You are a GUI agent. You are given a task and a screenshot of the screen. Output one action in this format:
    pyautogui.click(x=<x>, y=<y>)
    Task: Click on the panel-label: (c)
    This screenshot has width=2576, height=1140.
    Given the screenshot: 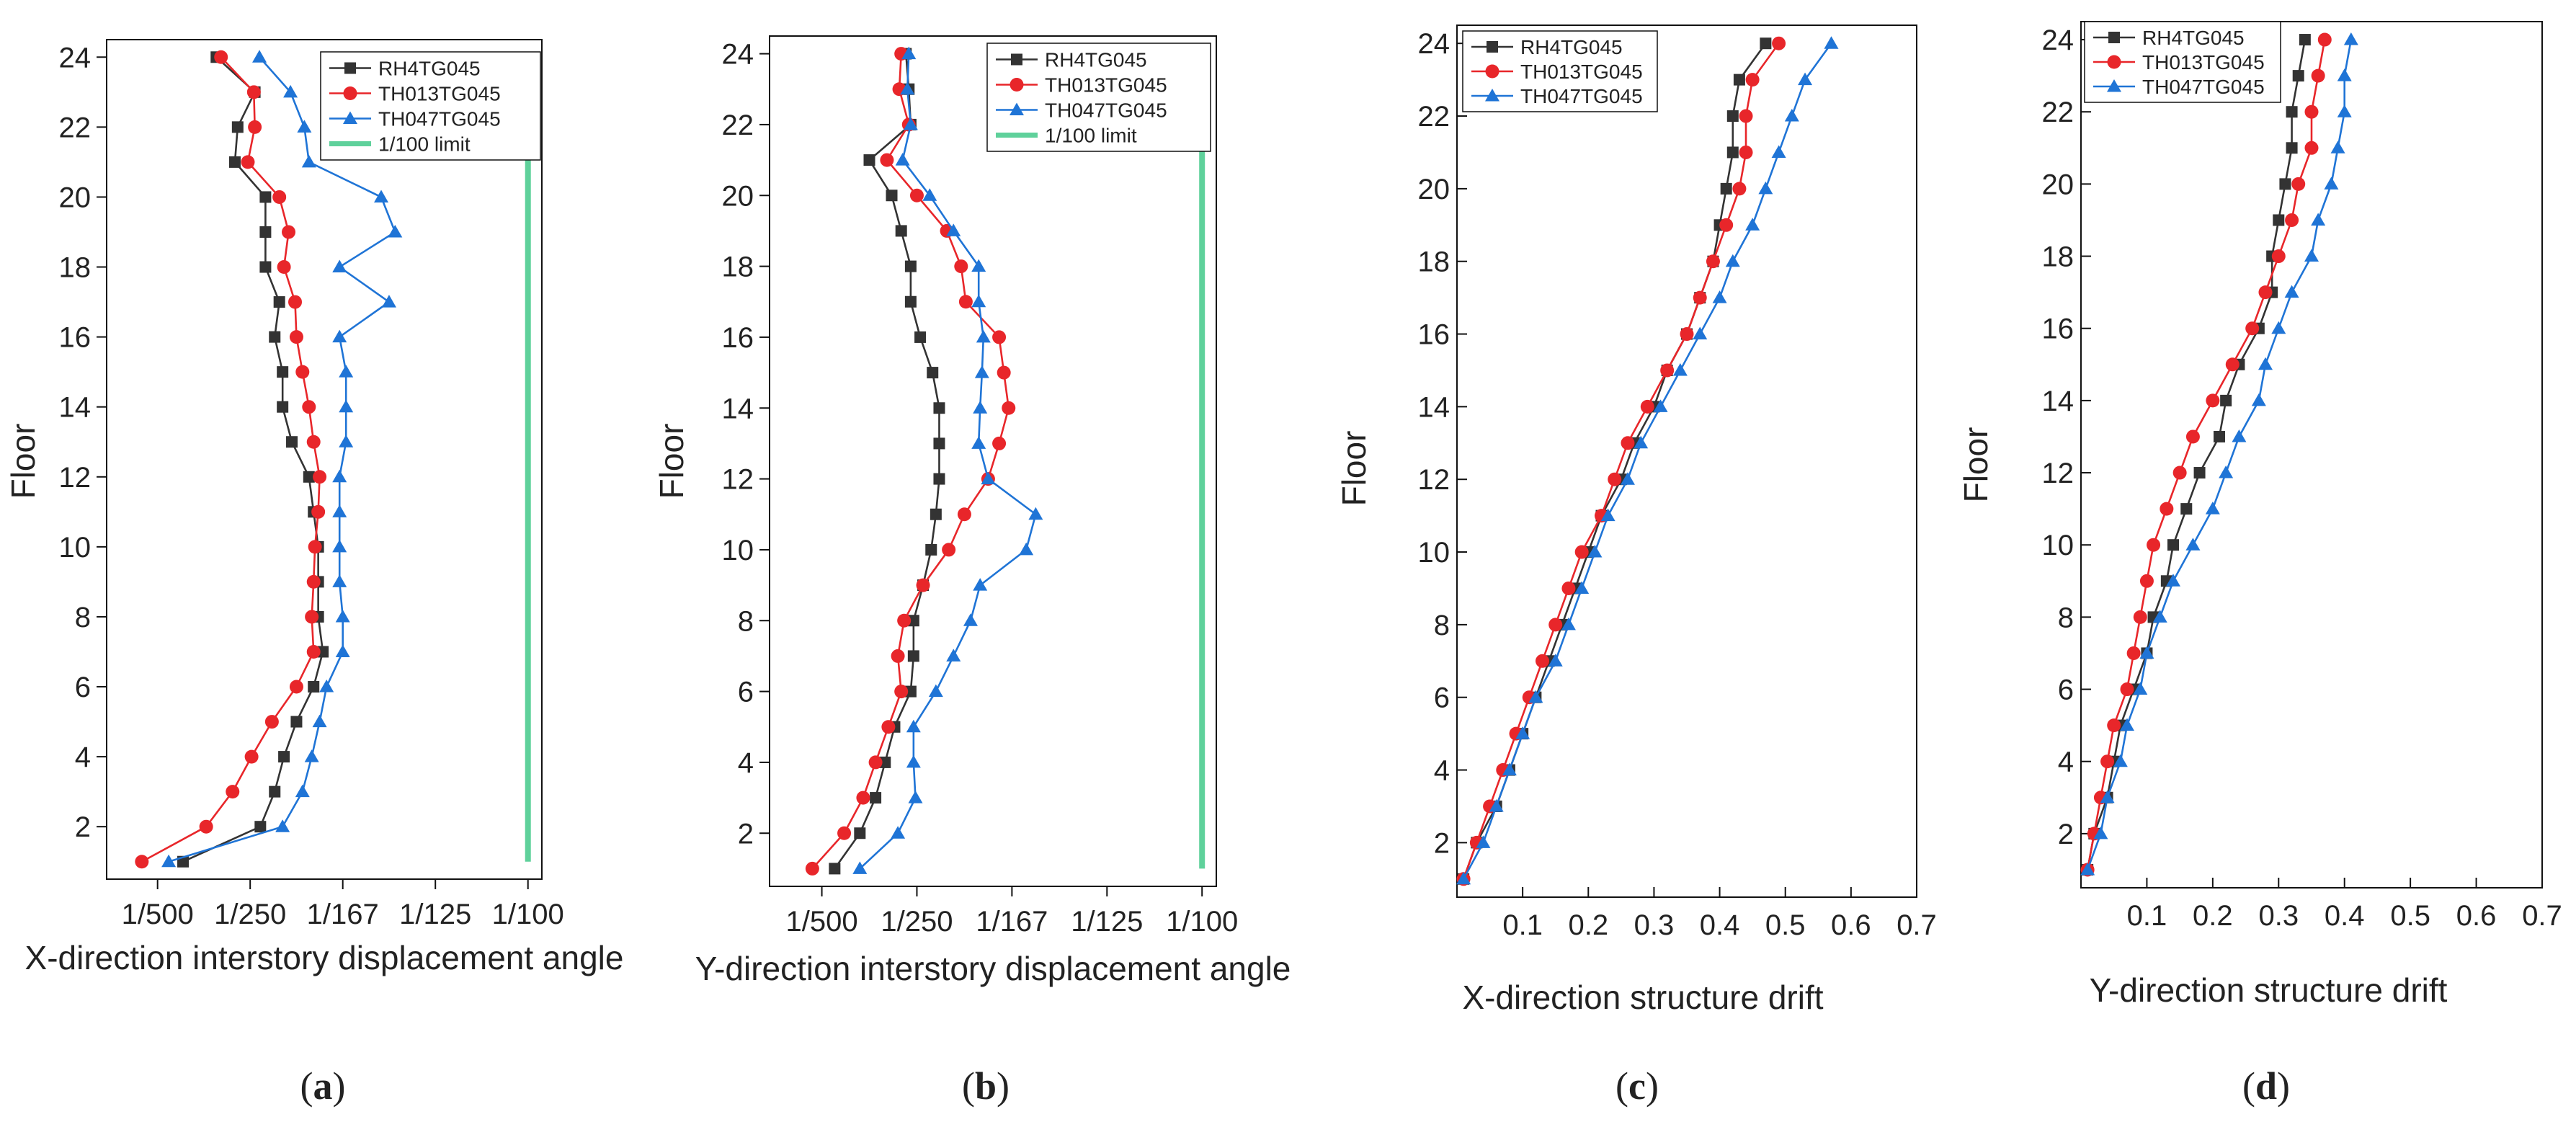 What is the action you would take?
    pyautogui.click(x=1637, y=1086)
    